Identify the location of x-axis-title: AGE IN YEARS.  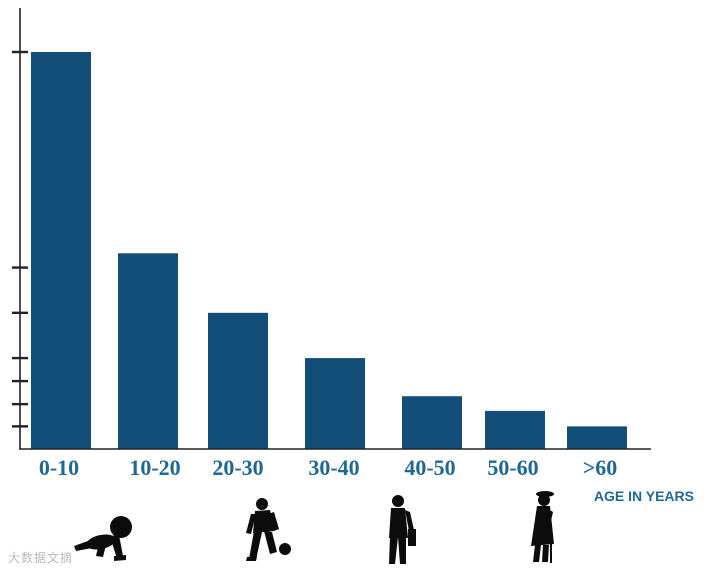
(644, 496).